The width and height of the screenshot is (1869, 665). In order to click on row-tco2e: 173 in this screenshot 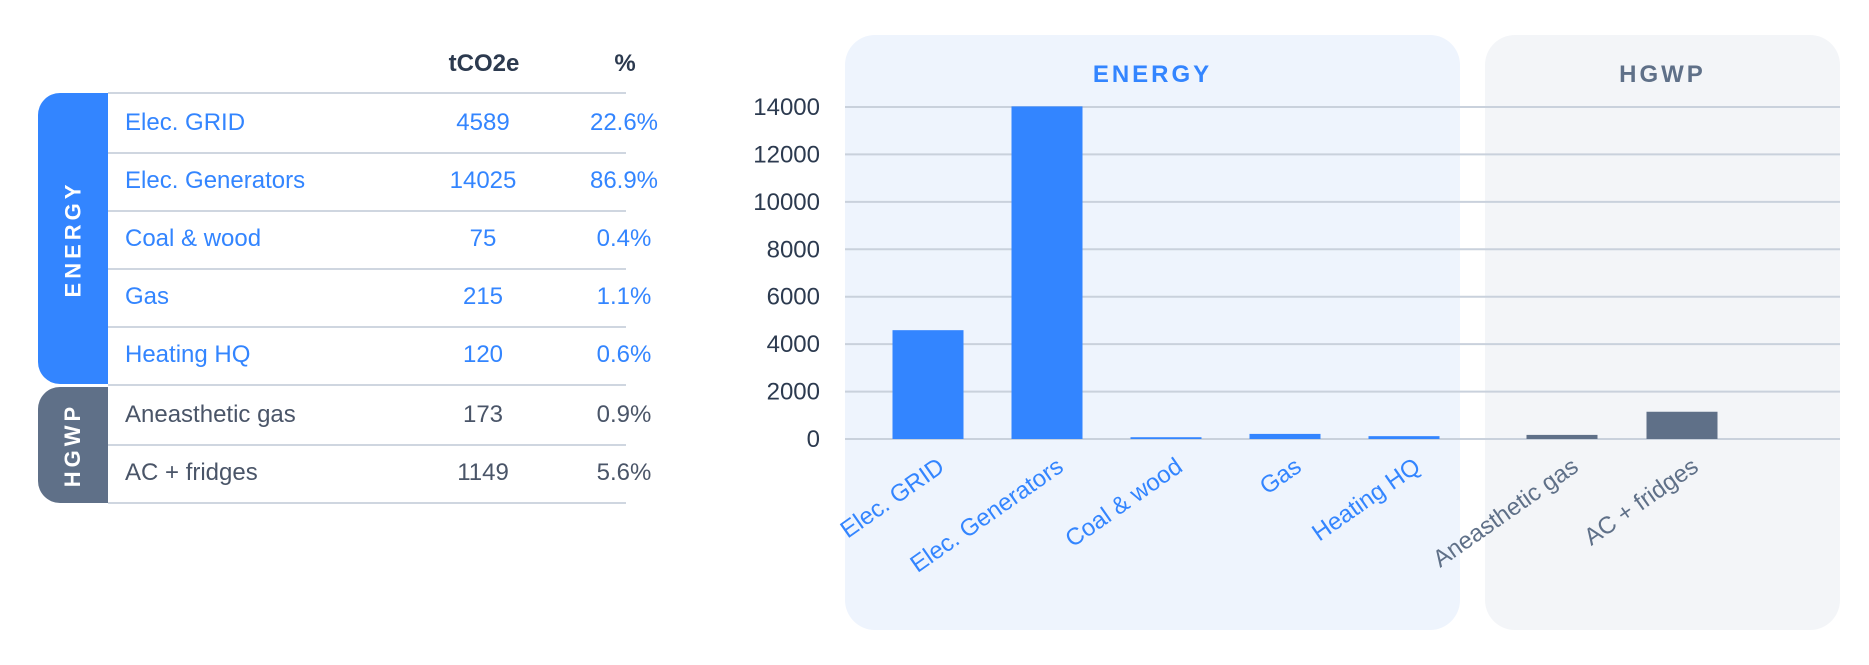, I will do `click(483, 414)`.